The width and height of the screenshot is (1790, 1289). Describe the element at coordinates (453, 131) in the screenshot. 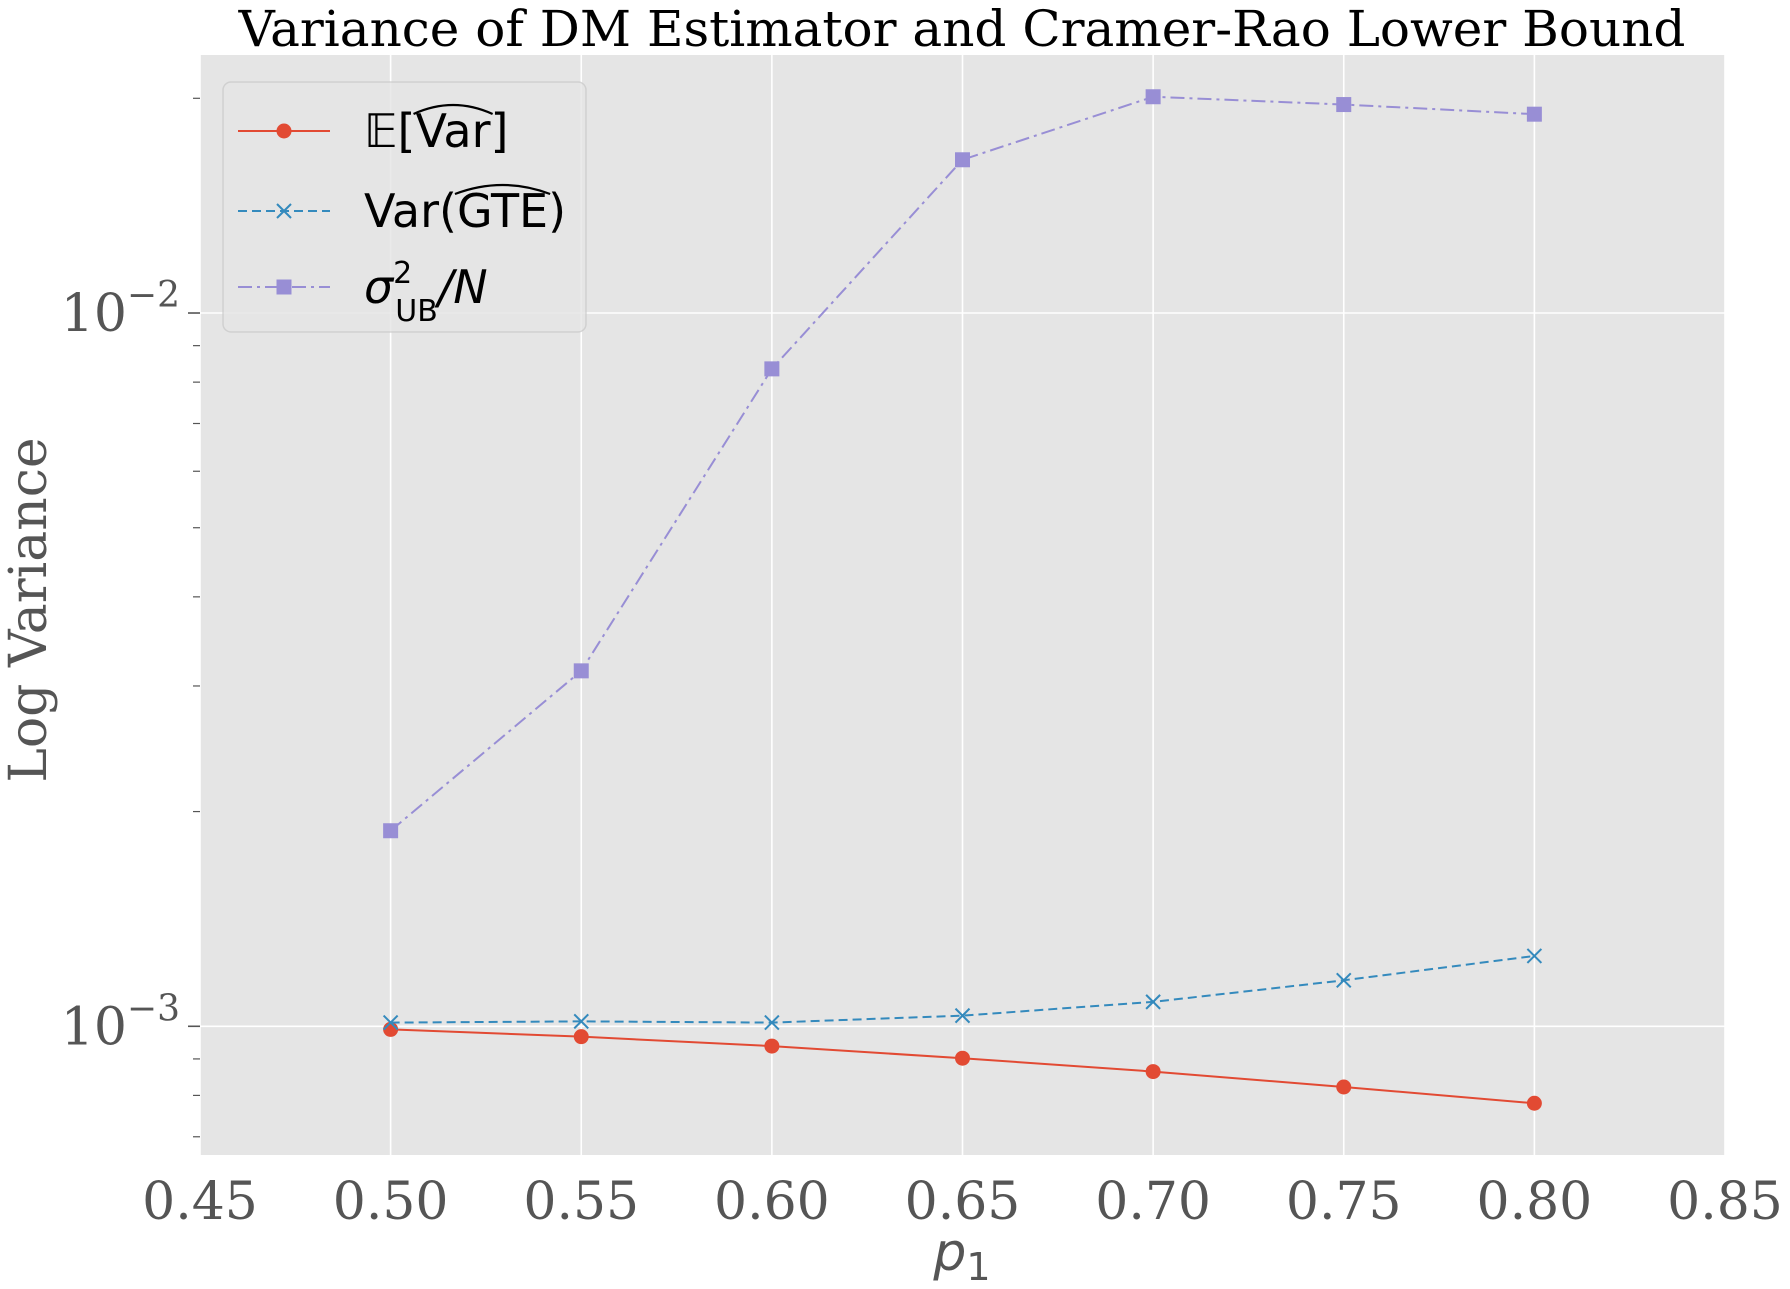

I see `legend-hat-text: Var` at that location.